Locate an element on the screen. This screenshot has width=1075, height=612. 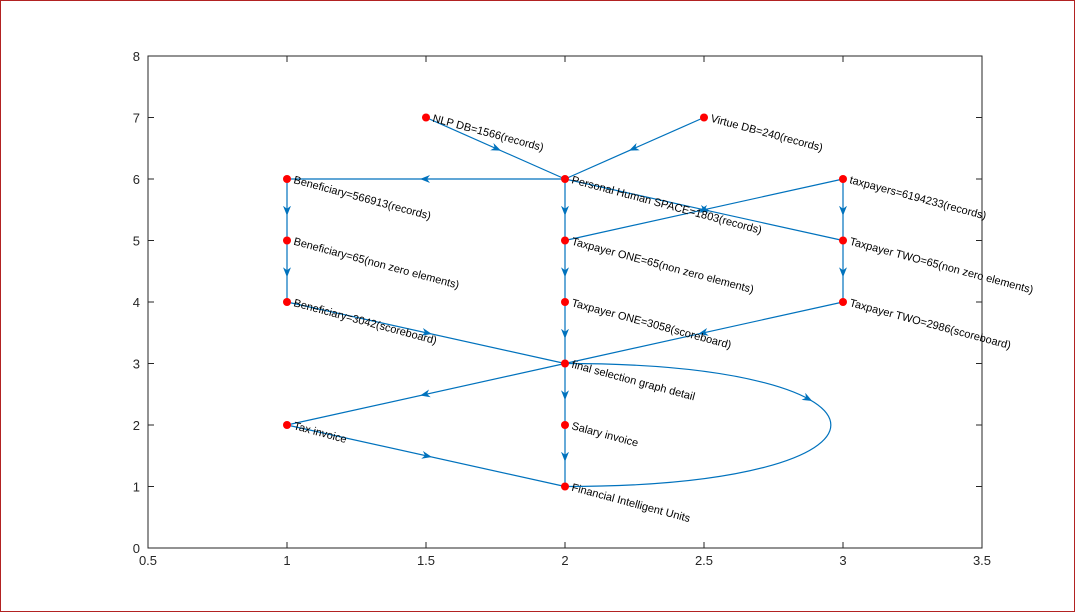
node-ben3 is located at coordinates (287, 302).